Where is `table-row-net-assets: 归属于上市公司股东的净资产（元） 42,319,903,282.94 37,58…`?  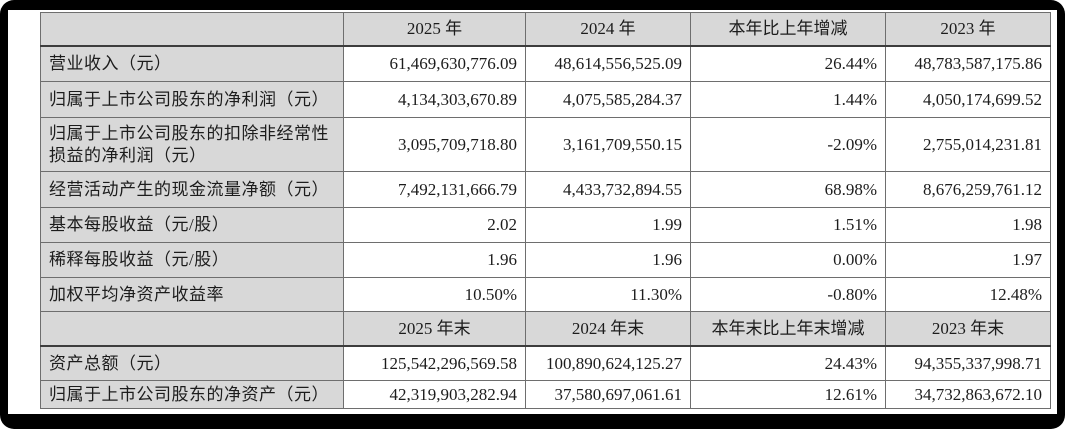 table-row-net-assets: 归属于上市公司股东的净资产（元） 42,319,903,282.94 37,58… is located at coordinates (545, 394).